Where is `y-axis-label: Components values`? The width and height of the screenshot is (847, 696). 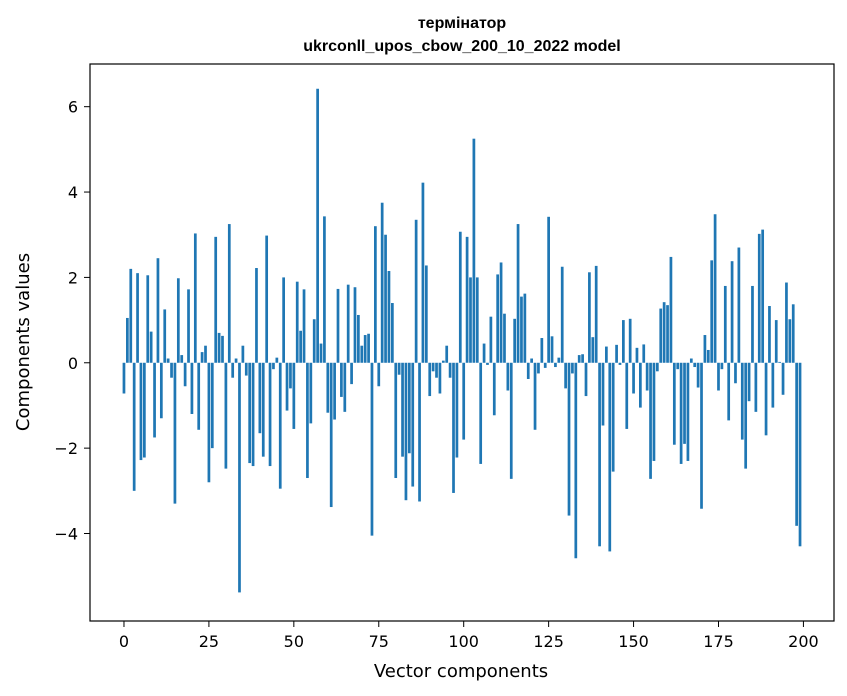 y-axis-label: Components values is located at coordinates (23, 342).